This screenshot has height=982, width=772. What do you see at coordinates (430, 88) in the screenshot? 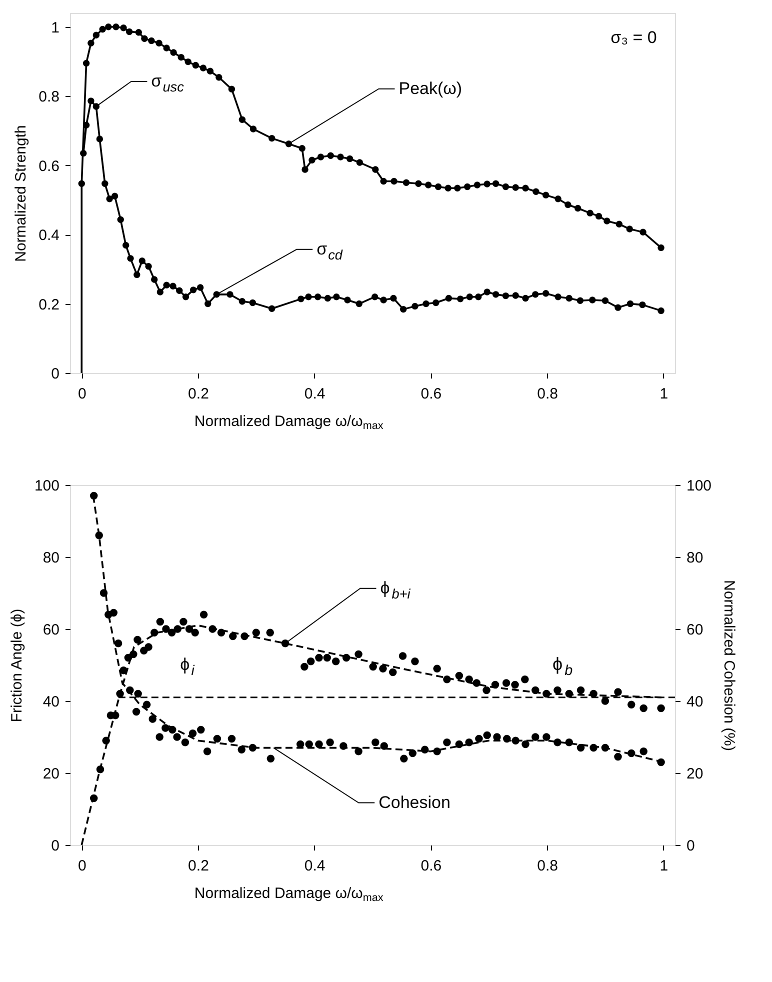
I see `annotation: Peak(ω)` at bounding box center [430, 88].